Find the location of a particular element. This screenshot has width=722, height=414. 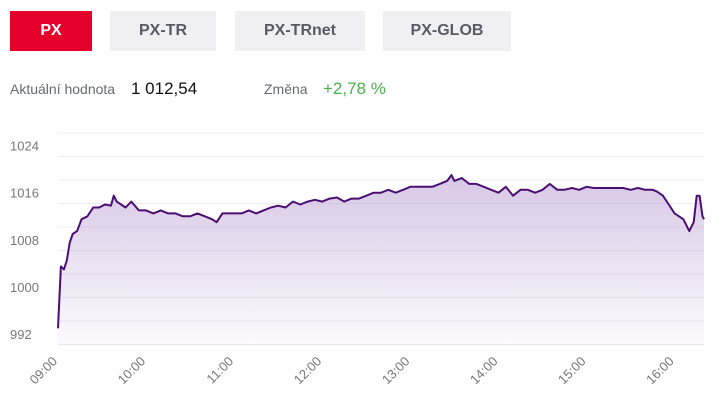

y-tick-label: 992 is located at coordinates (21, 334).